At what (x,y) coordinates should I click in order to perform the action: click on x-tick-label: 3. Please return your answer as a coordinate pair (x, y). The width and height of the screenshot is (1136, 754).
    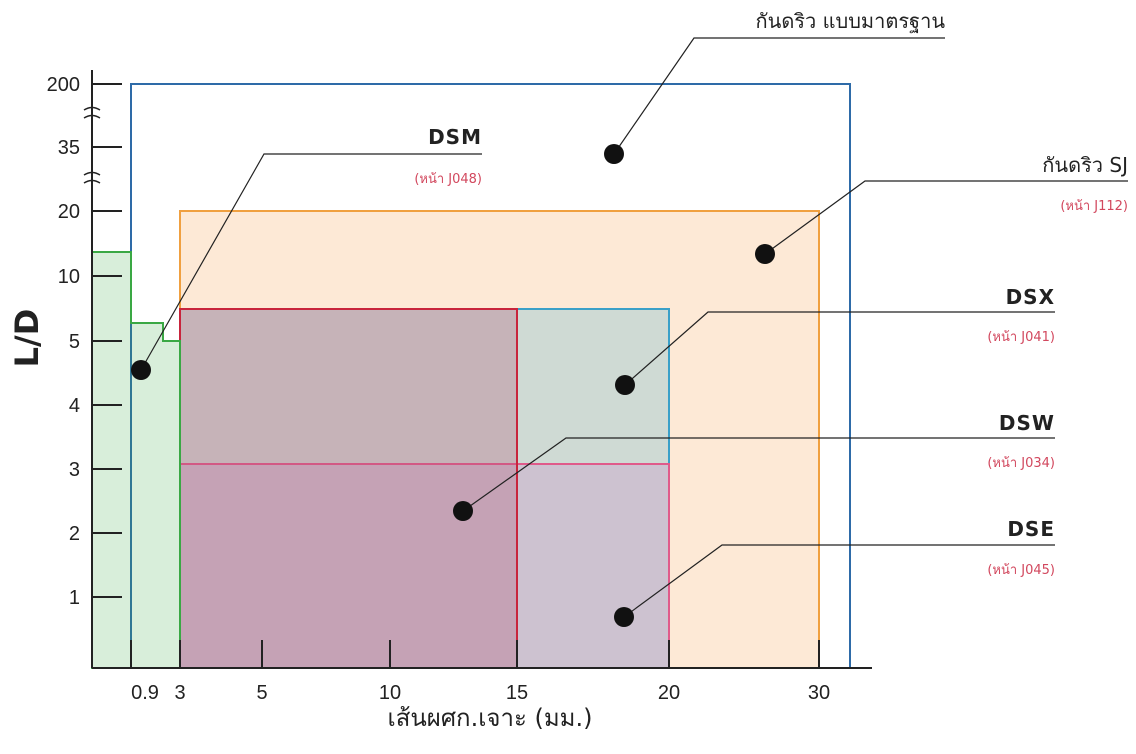
    Looking at the image, I should click on (179, 693).